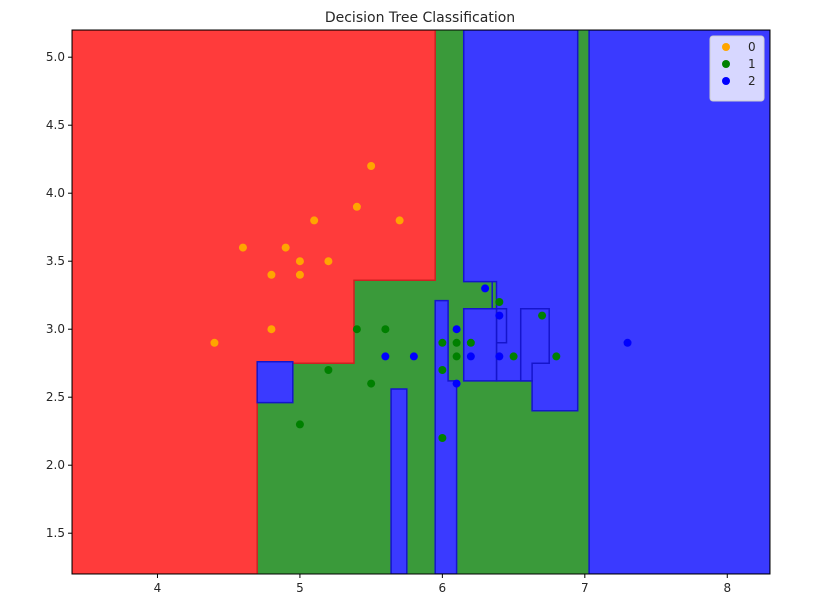  What do you see at coordinates (55, 329) in the screenshot?
I see `y-tick-label: 3.0` at bounding box center [55, 329].